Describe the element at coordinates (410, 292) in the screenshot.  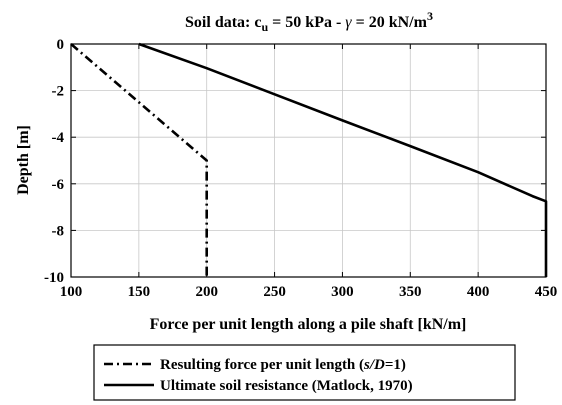
I see `x-tick-label: 350` at that location.